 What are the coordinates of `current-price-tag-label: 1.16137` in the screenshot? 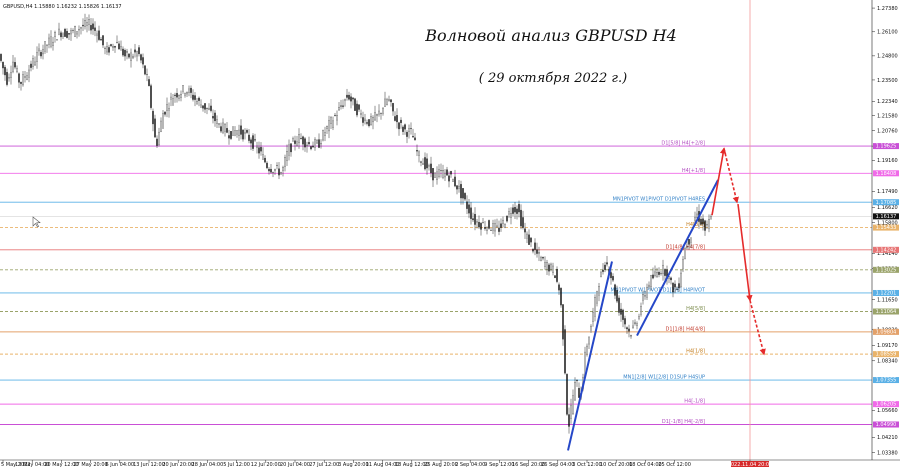 It's located at (886, 217).